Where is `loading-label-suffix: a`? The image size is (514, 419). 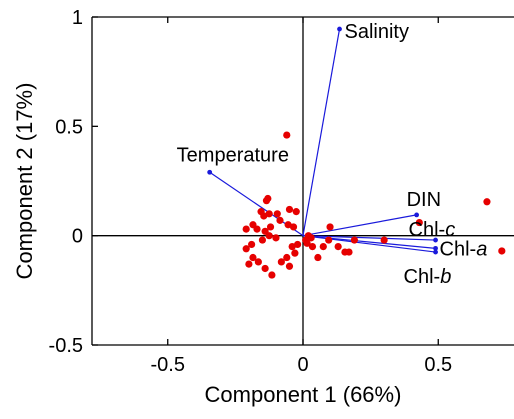 loading-label-suffix: a is located at coordinates (481, 249).